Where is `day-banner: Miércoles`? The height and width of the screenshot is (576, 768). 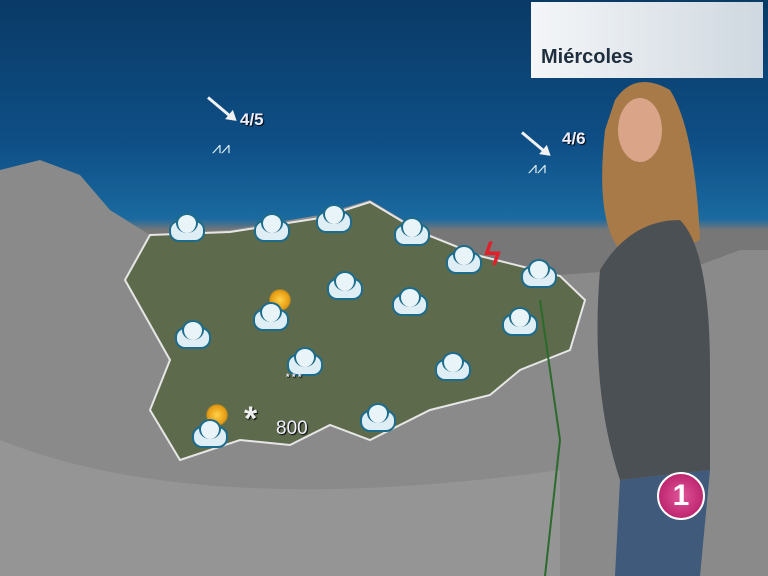
day-banner: Miércoles is located at coordinates (647, 40).